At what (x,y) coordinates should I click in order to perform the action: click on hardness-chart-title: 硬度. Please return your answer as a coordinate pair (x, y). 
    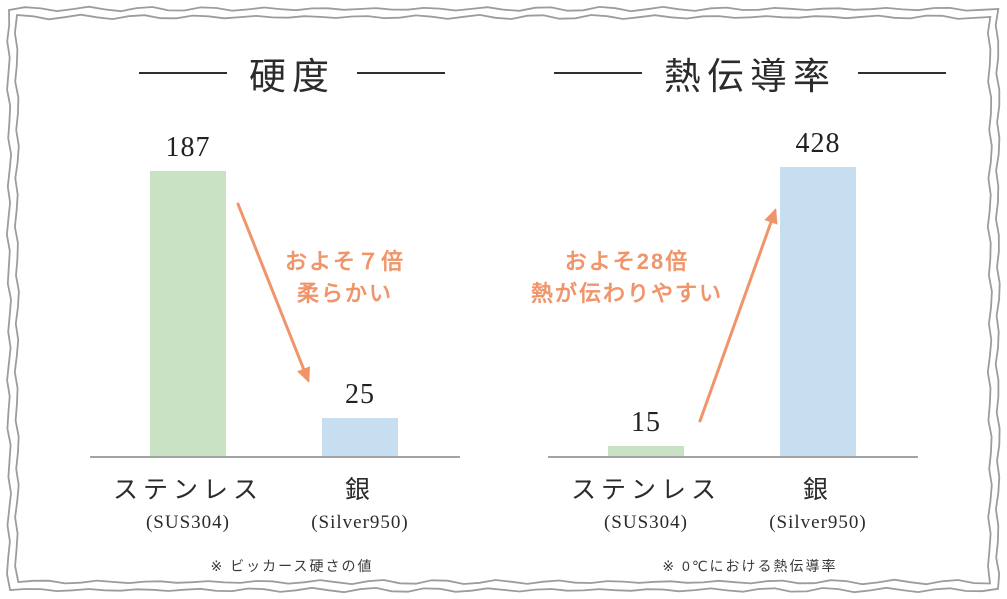
    Looking at the image, I should click on (292, 77).